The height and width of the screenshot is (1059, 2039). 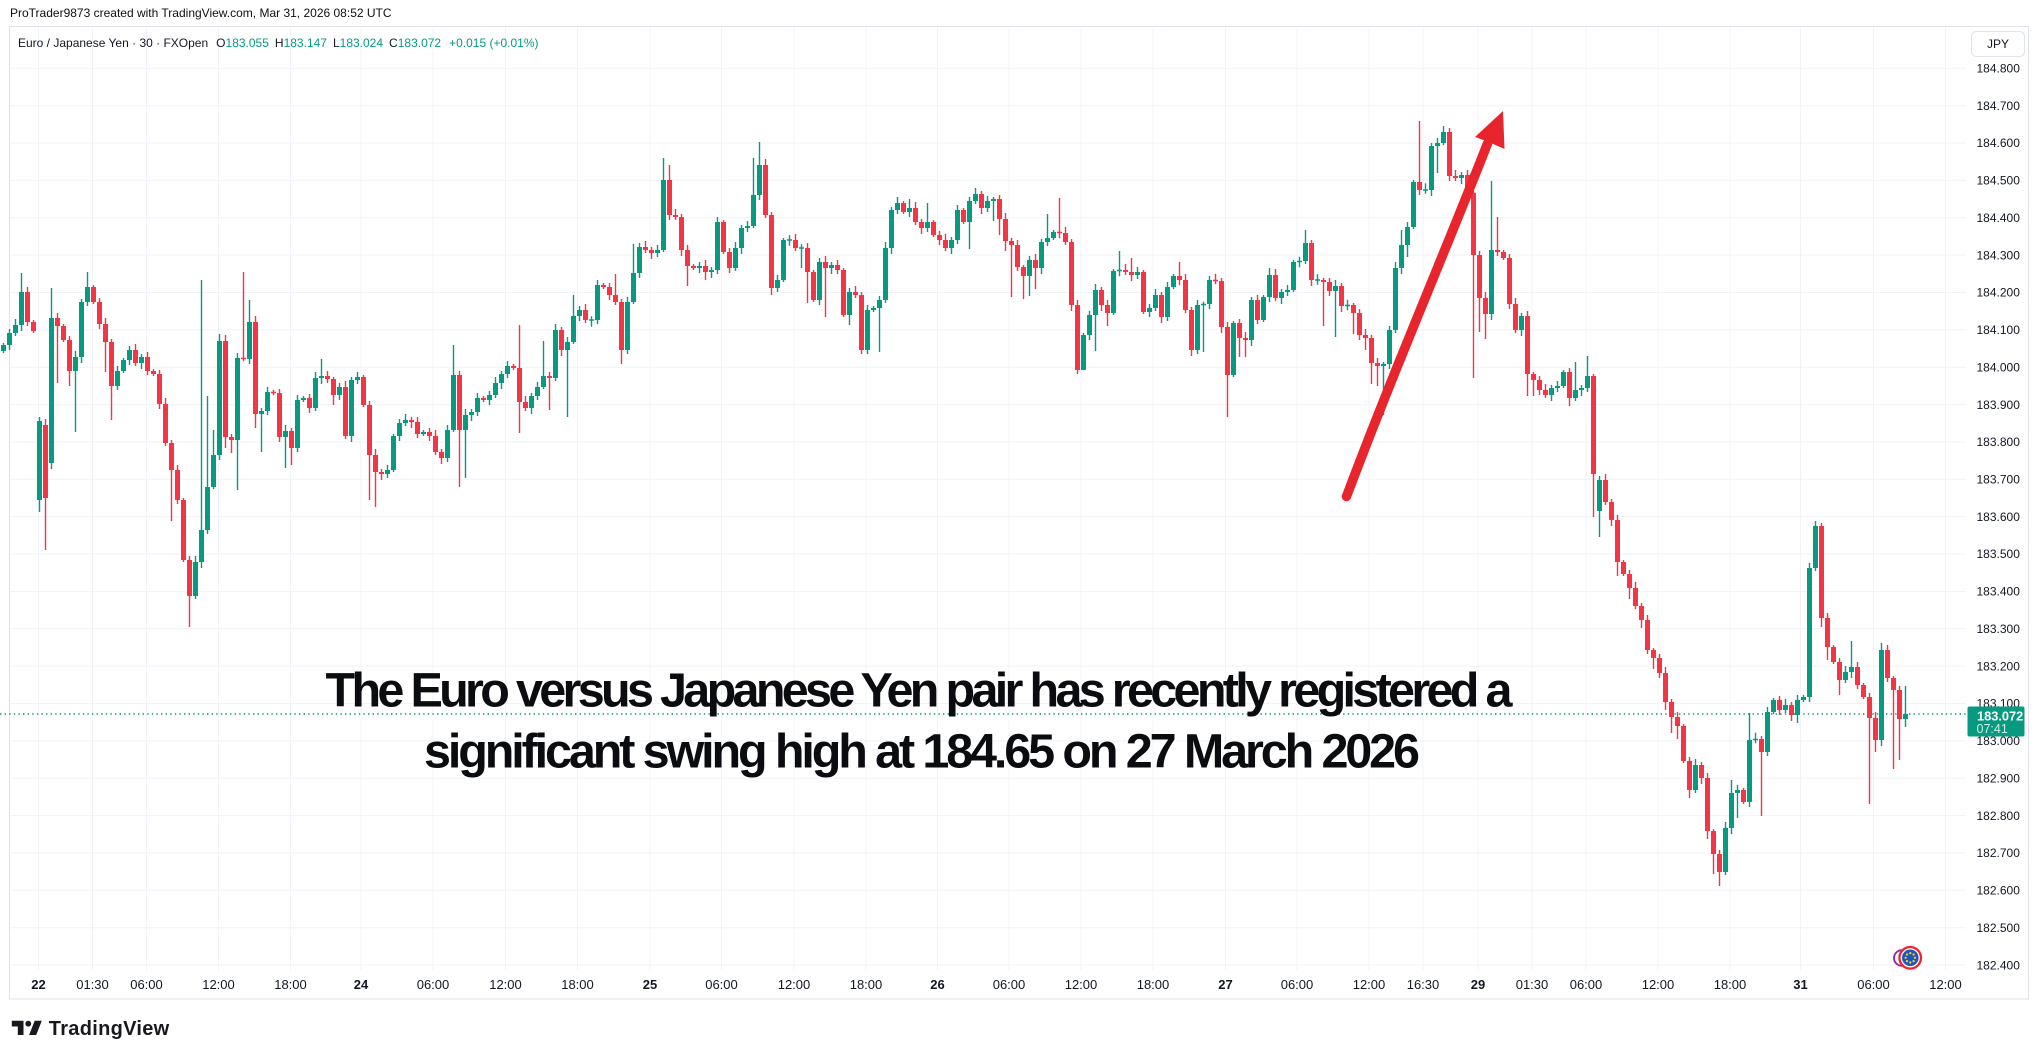 What do you see at coordinates (1998, 44) in the screenshot?
I see `svg-text: JPY` at bounding box center [1998, 44].